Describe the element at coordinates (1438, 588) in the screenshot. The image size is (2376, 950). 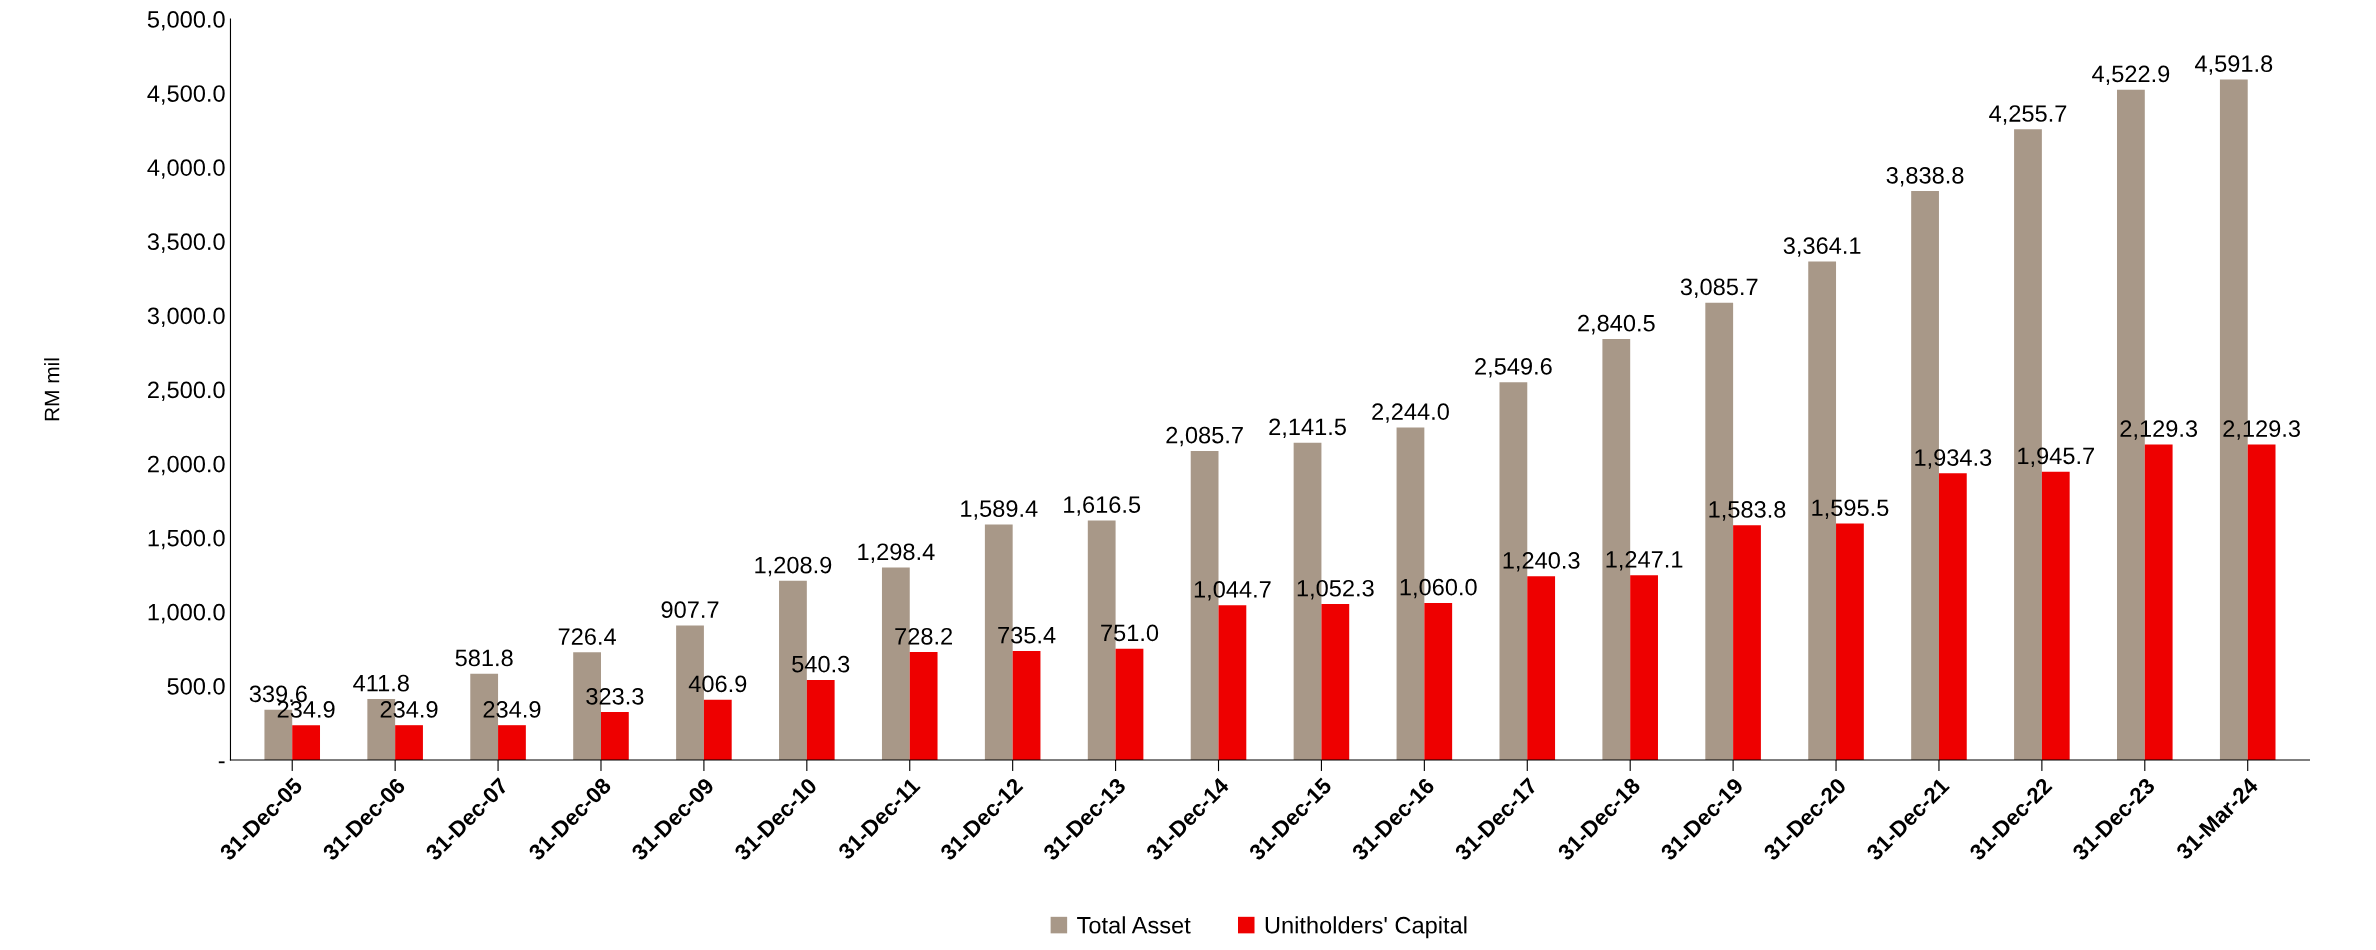
I see `data-label: 1,060.0` at that location.